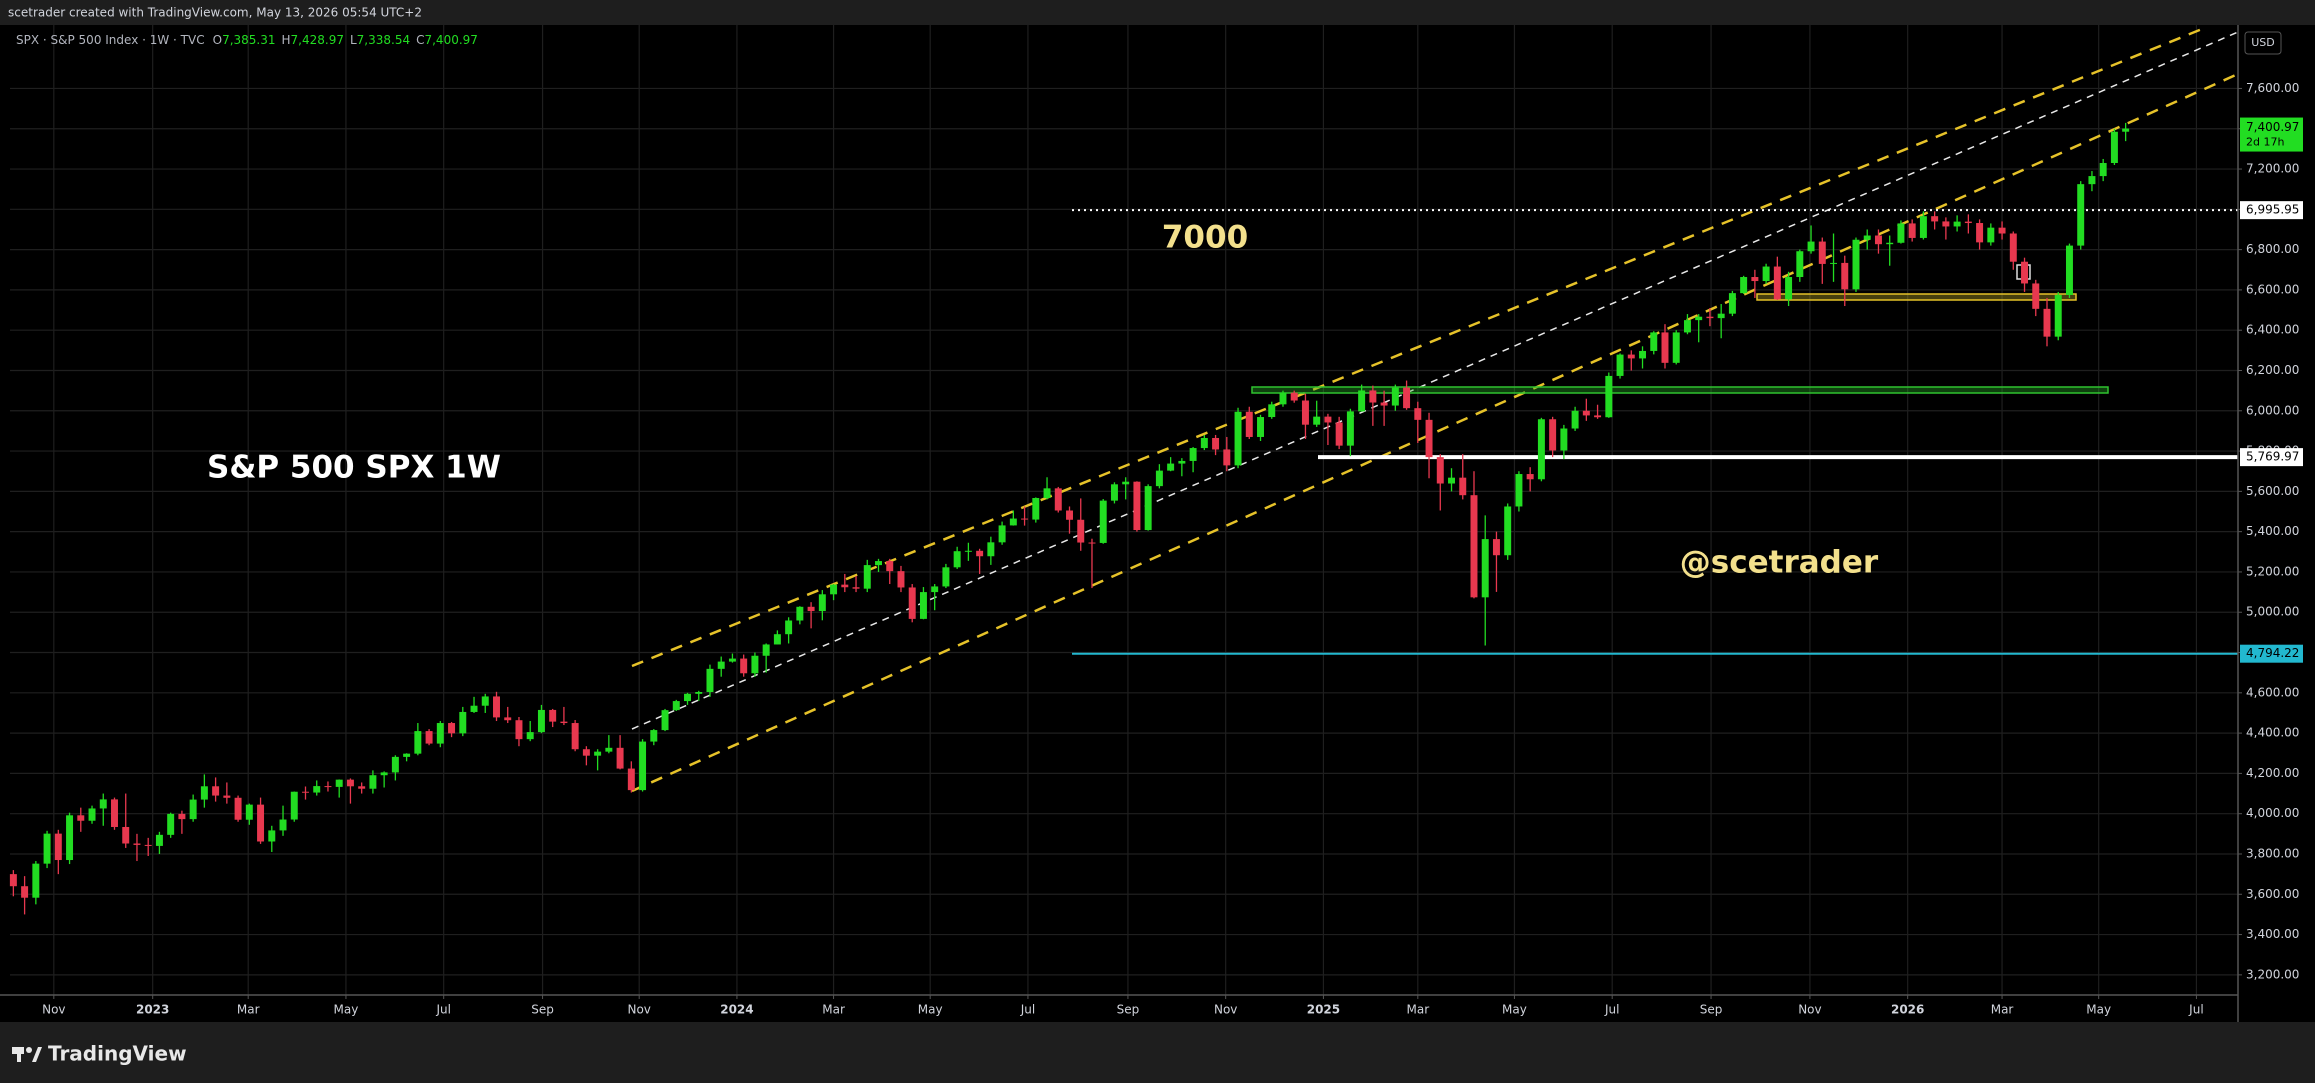 The height and width of the screenshot is (1083, 2315). Describe the element at coordinates (248, 40) in the screenshot. I see `ohlc-value: 7,385.31` at that location.